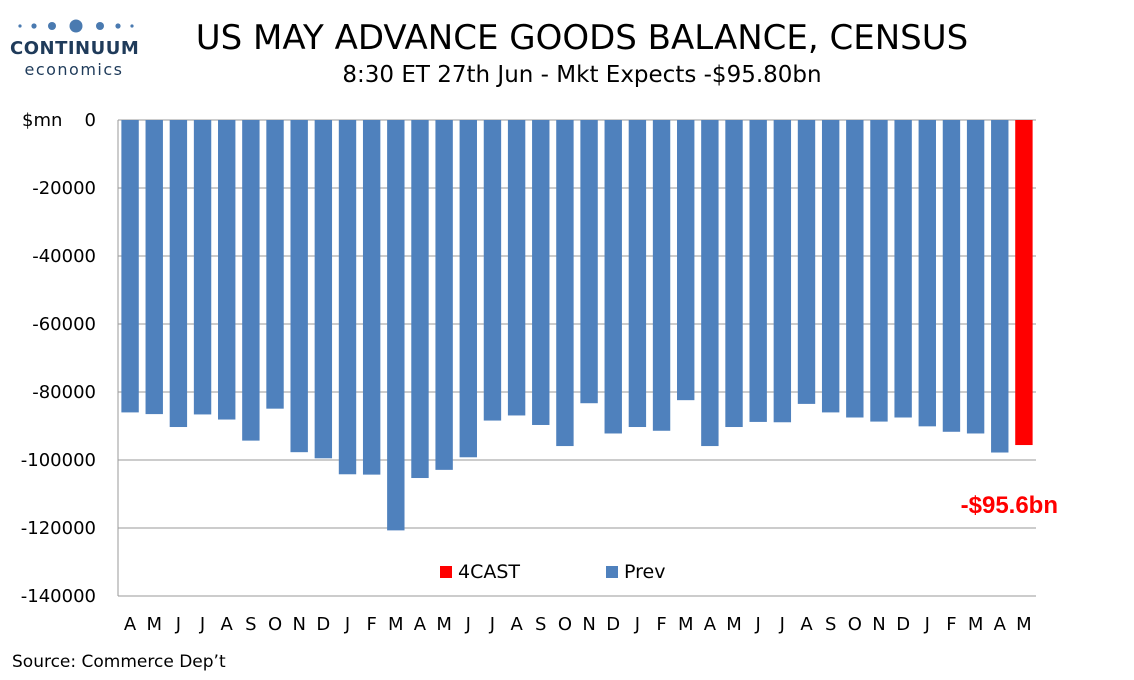 This screenshot has height=680, width=1134. What do you see at coordinates (582, 75) in the screenshot?
I see `chart-subtitle: 8:30 ET 27th Jun - Mkt Expects -$95.80bn` at bounding box center [582, 75].